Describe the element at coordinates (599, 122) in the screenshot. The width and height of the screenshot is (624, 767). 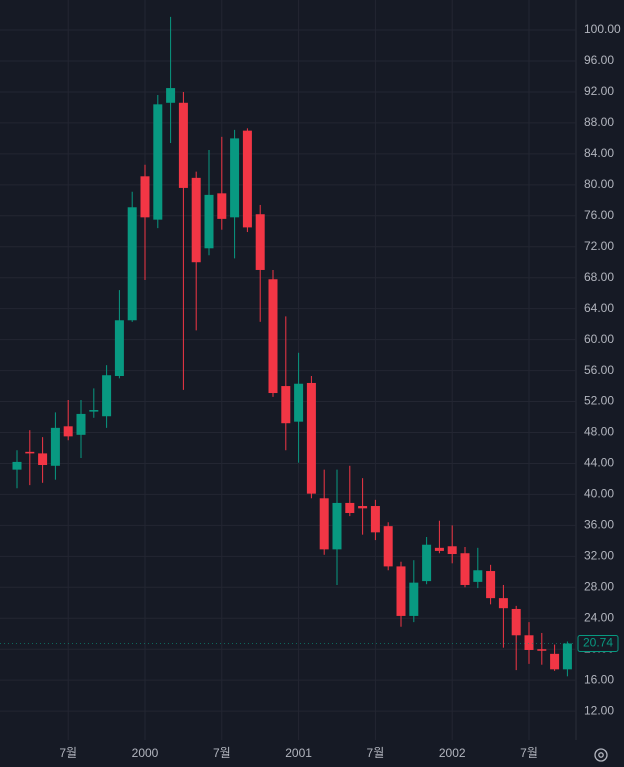
I see `y-tick-label: 88.00` at that location.